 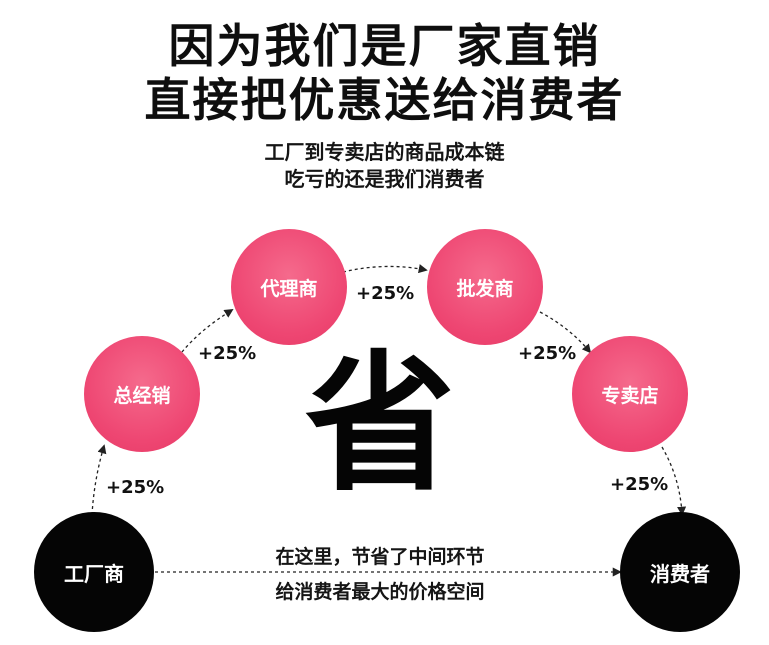 I want to click on markup-agent-to-wholesaler: +25%, so click(x=385, y=293).